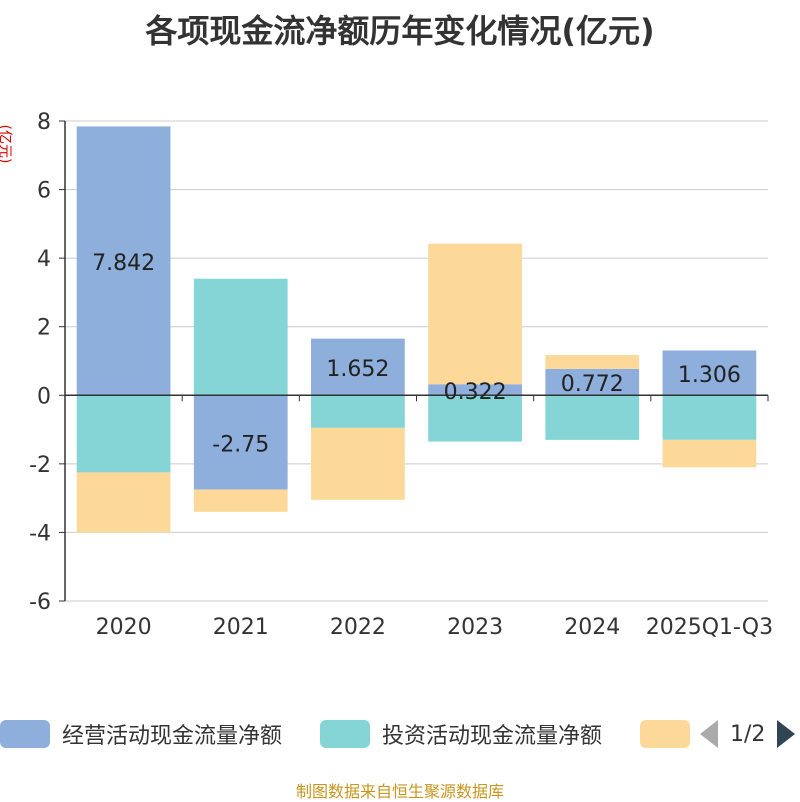 This screenshot has height=802, width=800. Describe the element at coordinates (44, 259) in the screenshot. I see `y-tick-label: 4` at that location.